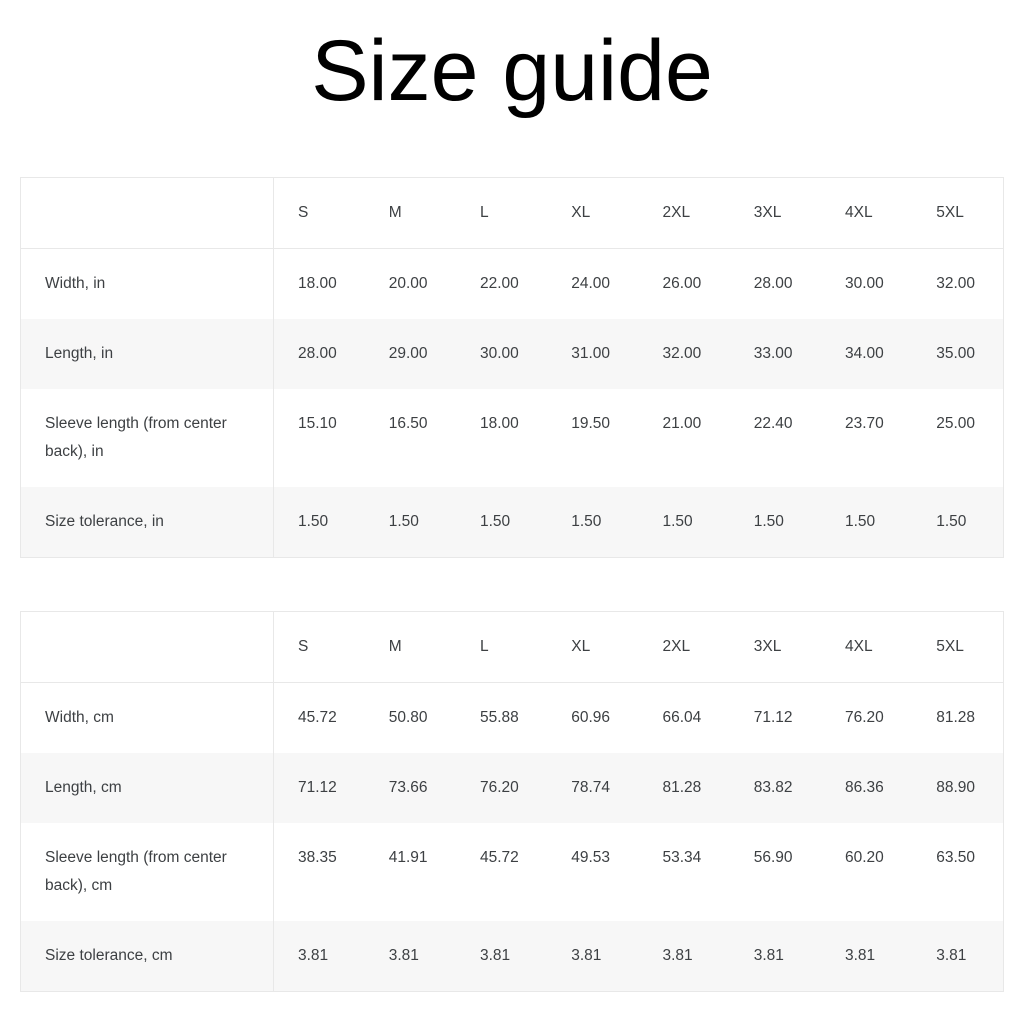 This screenshot has width=1024, height=1024. I want to click on size-value-cell: 60.96, so click(591, 718).